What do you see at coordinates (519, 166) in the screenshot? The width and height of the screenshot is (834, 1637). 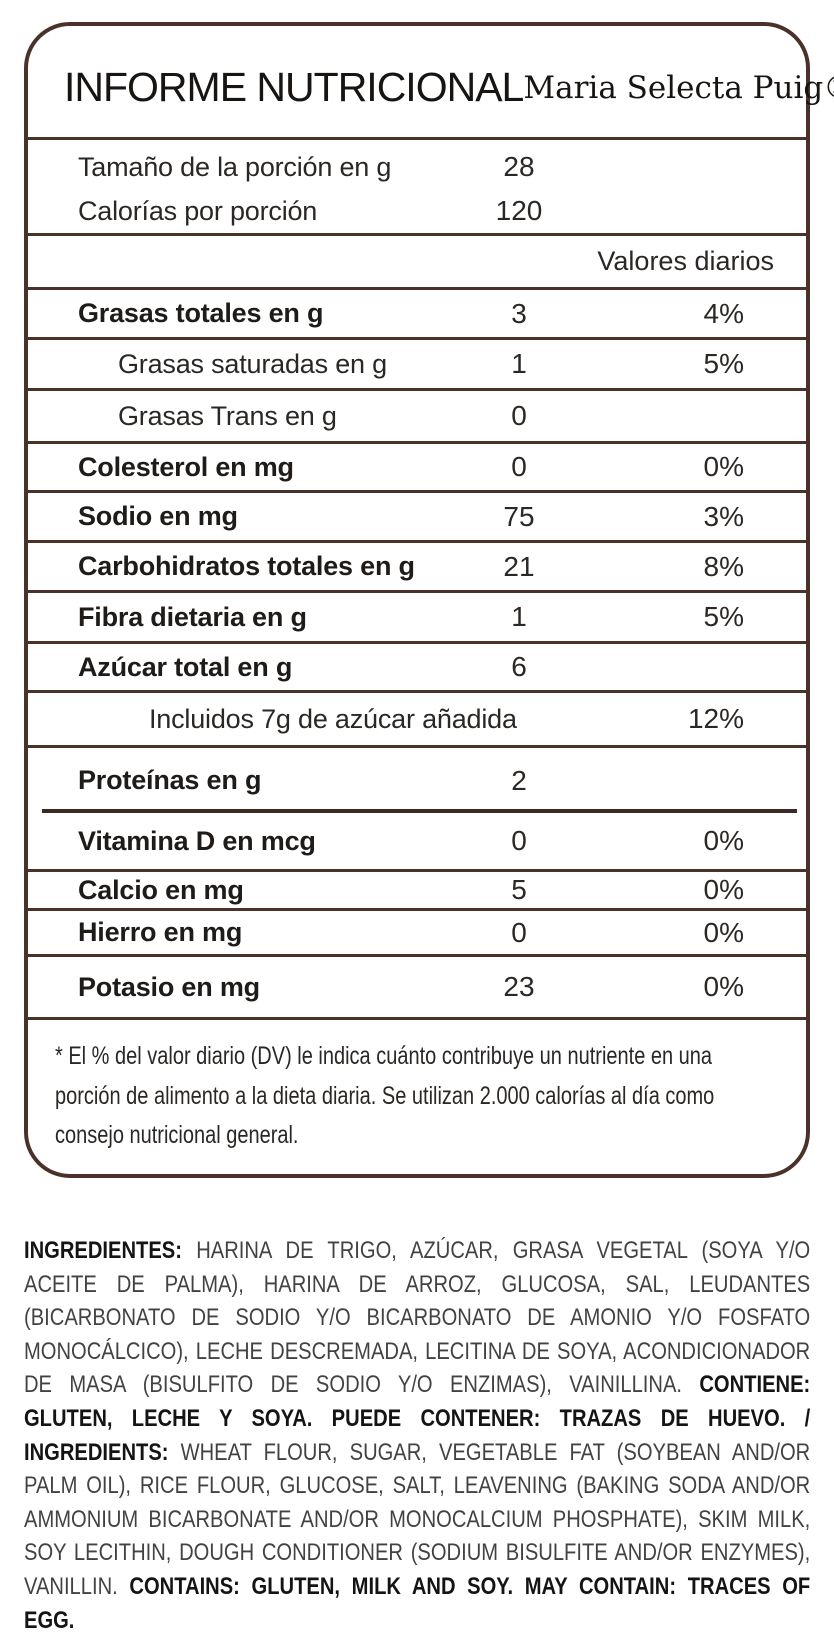 I see `serving-size-value: 28` at bounding box center [519, 166].